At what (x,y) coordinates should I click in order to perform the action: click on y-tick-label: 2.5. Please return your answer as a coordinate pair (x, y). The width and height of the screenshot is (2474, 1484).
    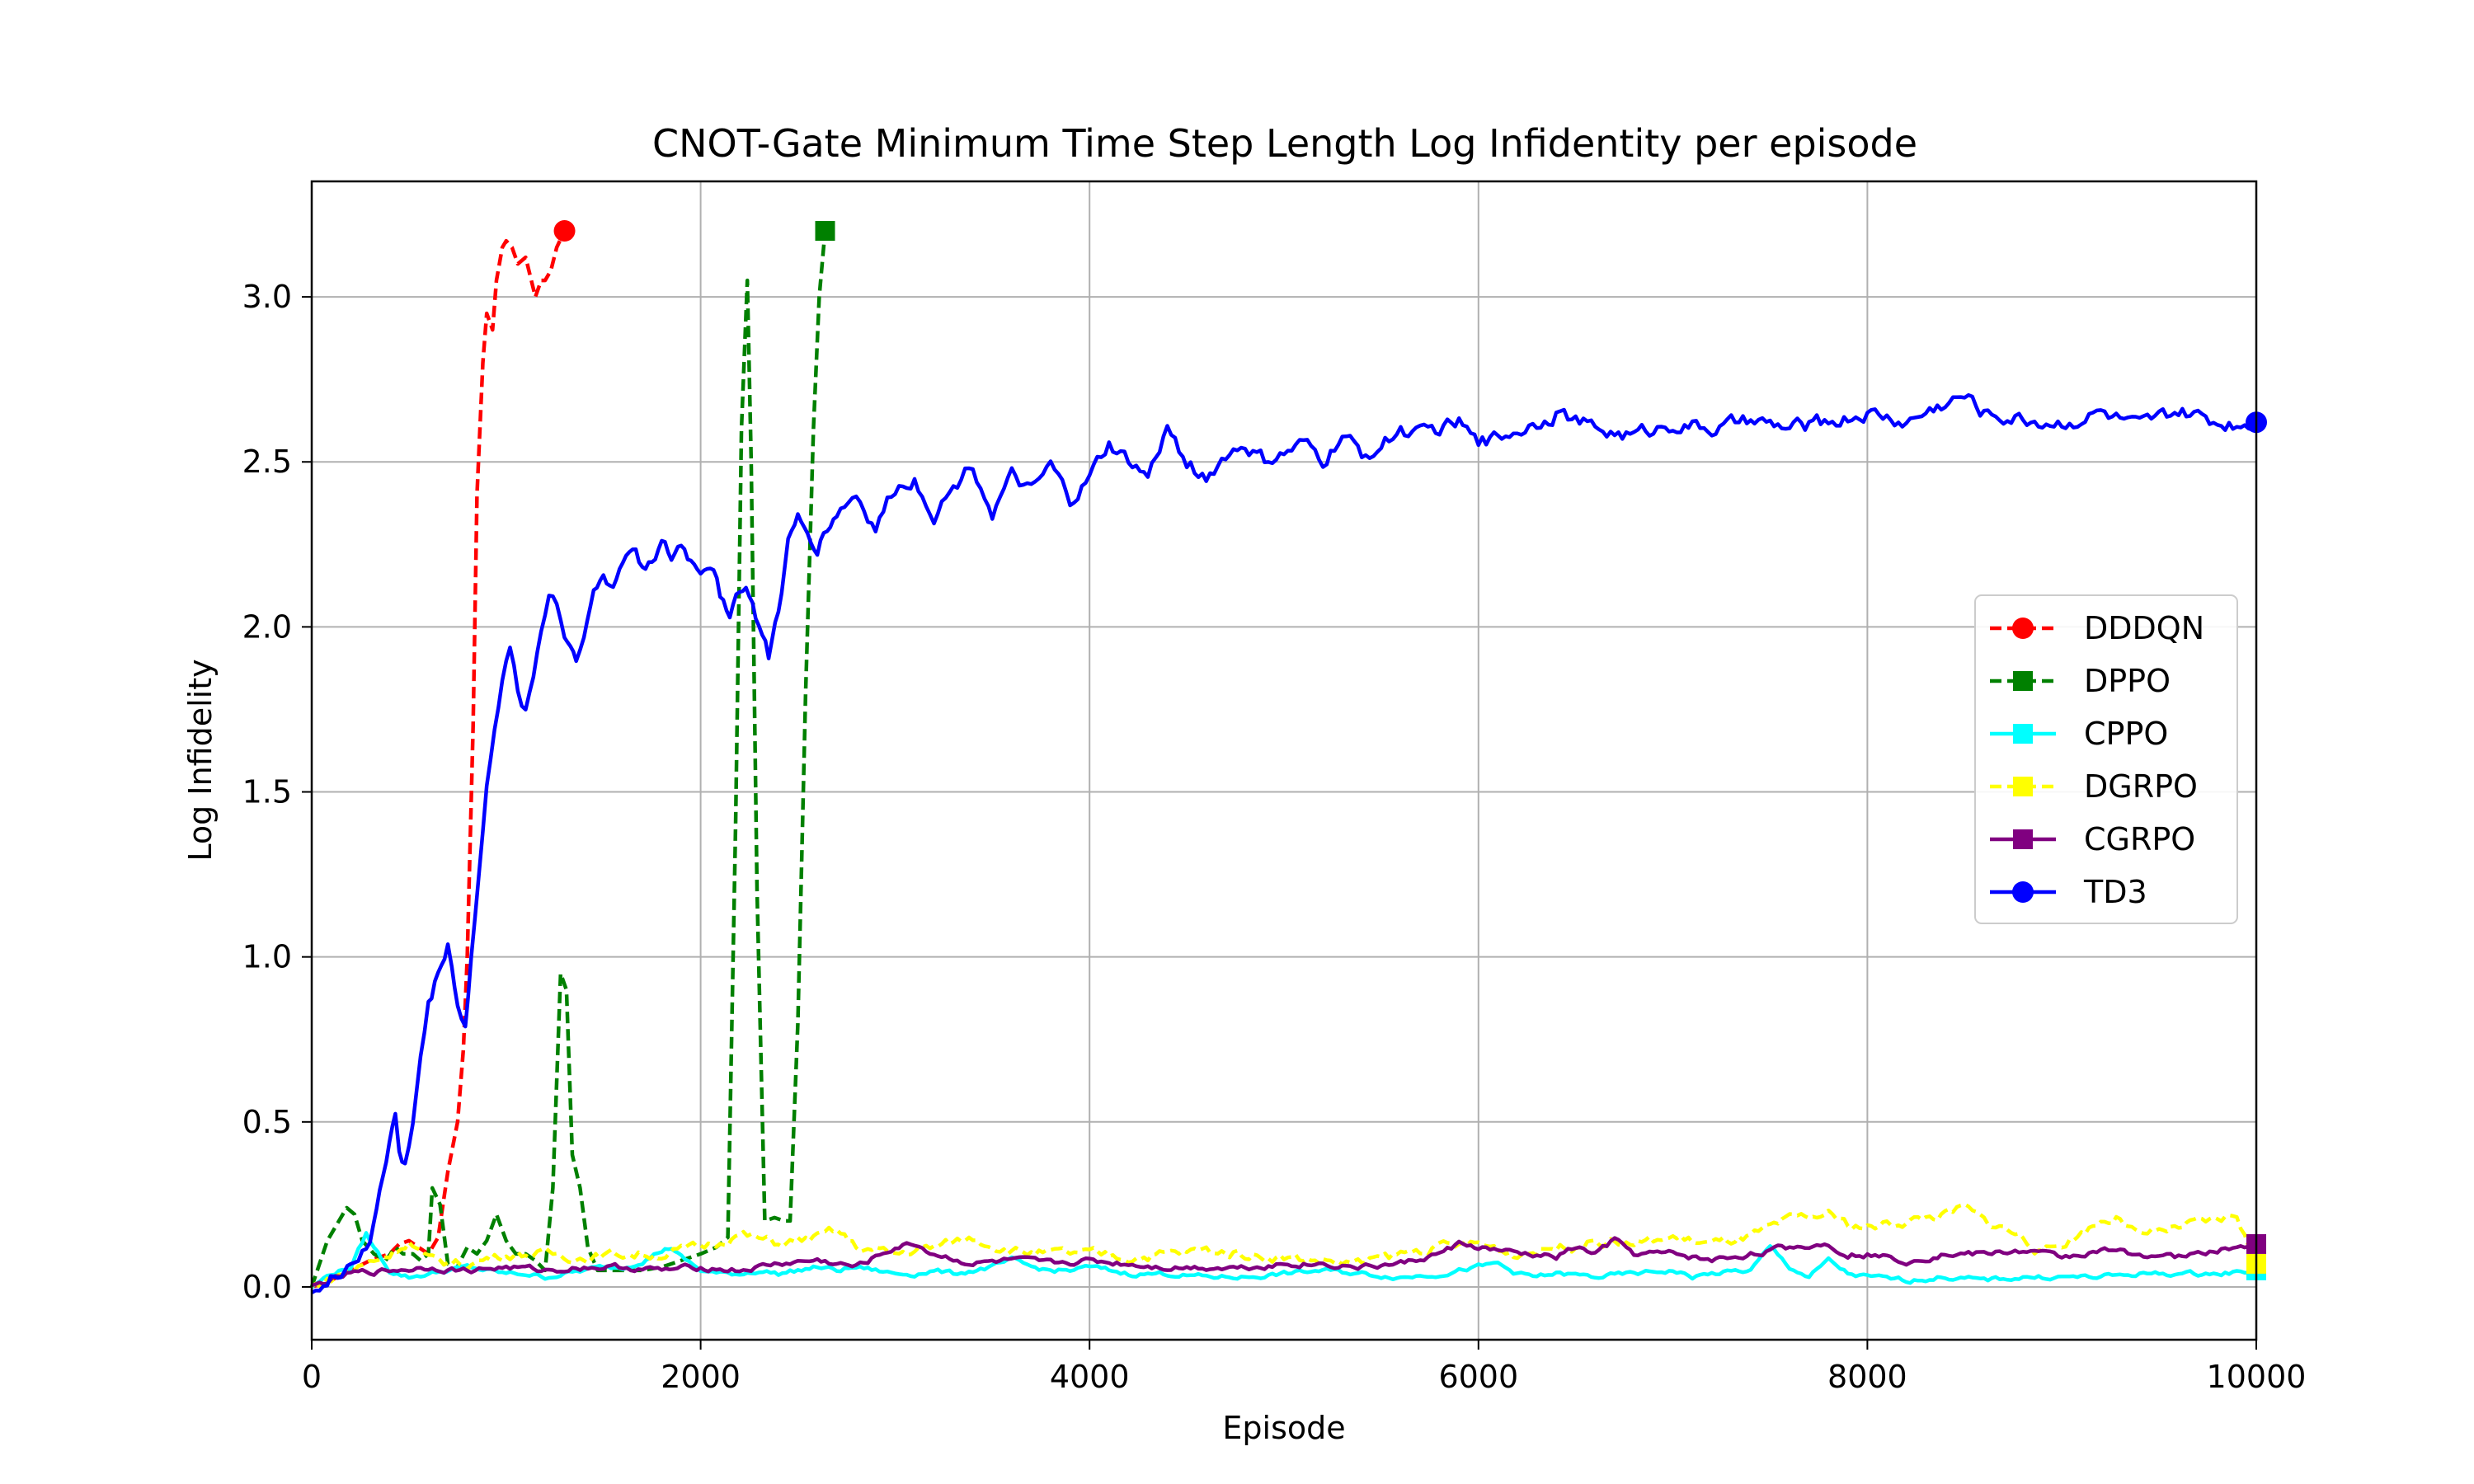
    Looking at the image, I should click on (267, 462).